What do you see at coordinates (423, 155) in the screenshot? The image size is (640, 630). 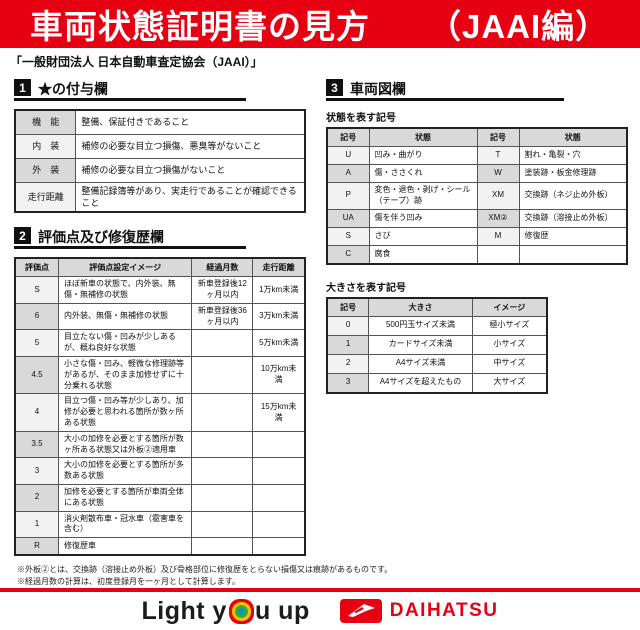 I see `condition-cell: 凹み・曲がり` at bounding box center [423, 155].